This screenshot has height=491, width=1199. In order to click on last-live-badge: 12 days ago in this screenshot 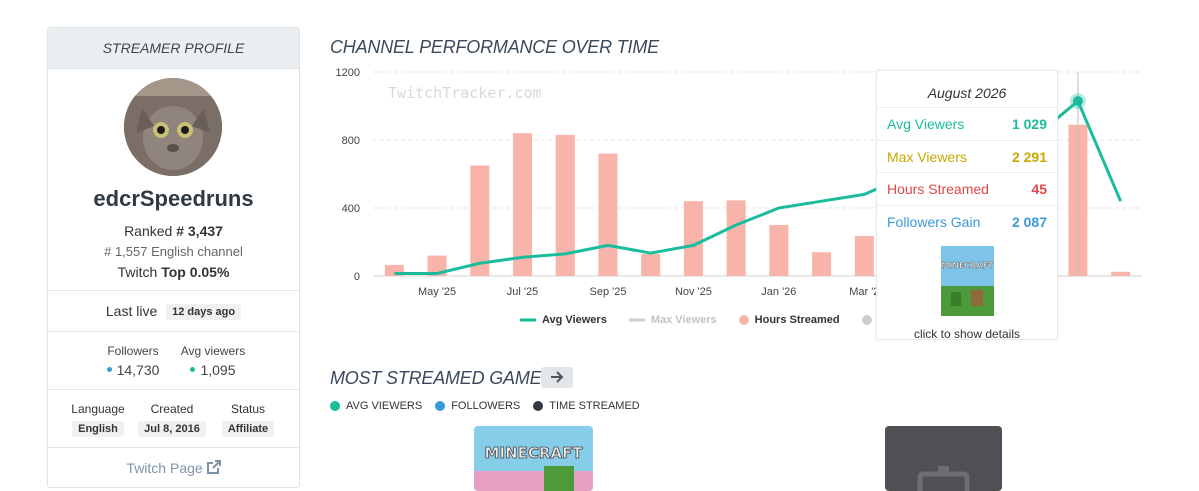, I will do `click(204, 312)`.